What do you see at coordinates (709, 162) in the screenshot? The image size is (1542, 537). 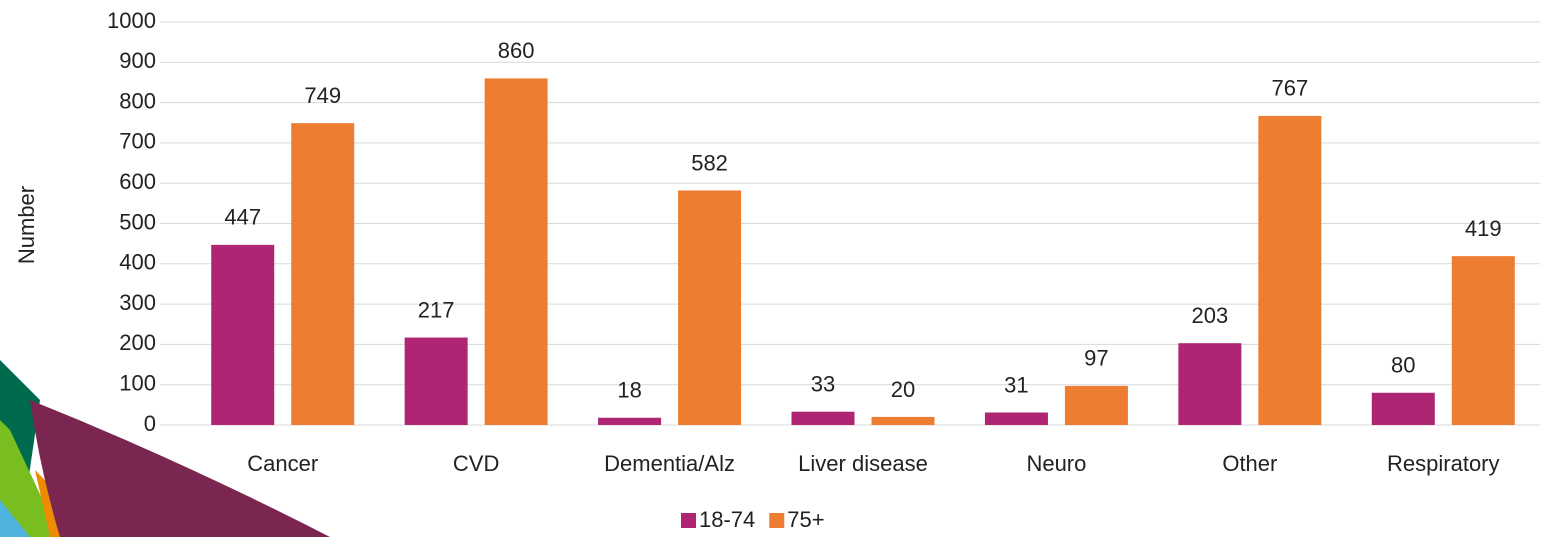 I see `value-label: 582` at bounding box center [709, 162].